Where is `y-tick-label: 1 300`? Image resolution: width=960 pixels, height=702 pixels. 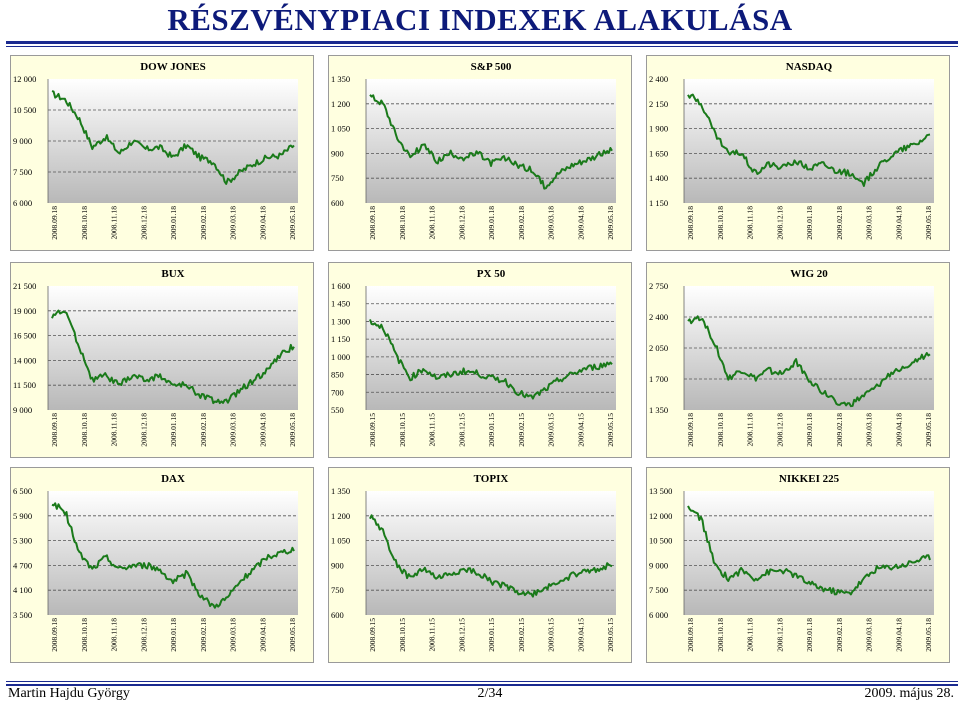 y-tick-label: 1 300 is located at coordinates (340, 321).